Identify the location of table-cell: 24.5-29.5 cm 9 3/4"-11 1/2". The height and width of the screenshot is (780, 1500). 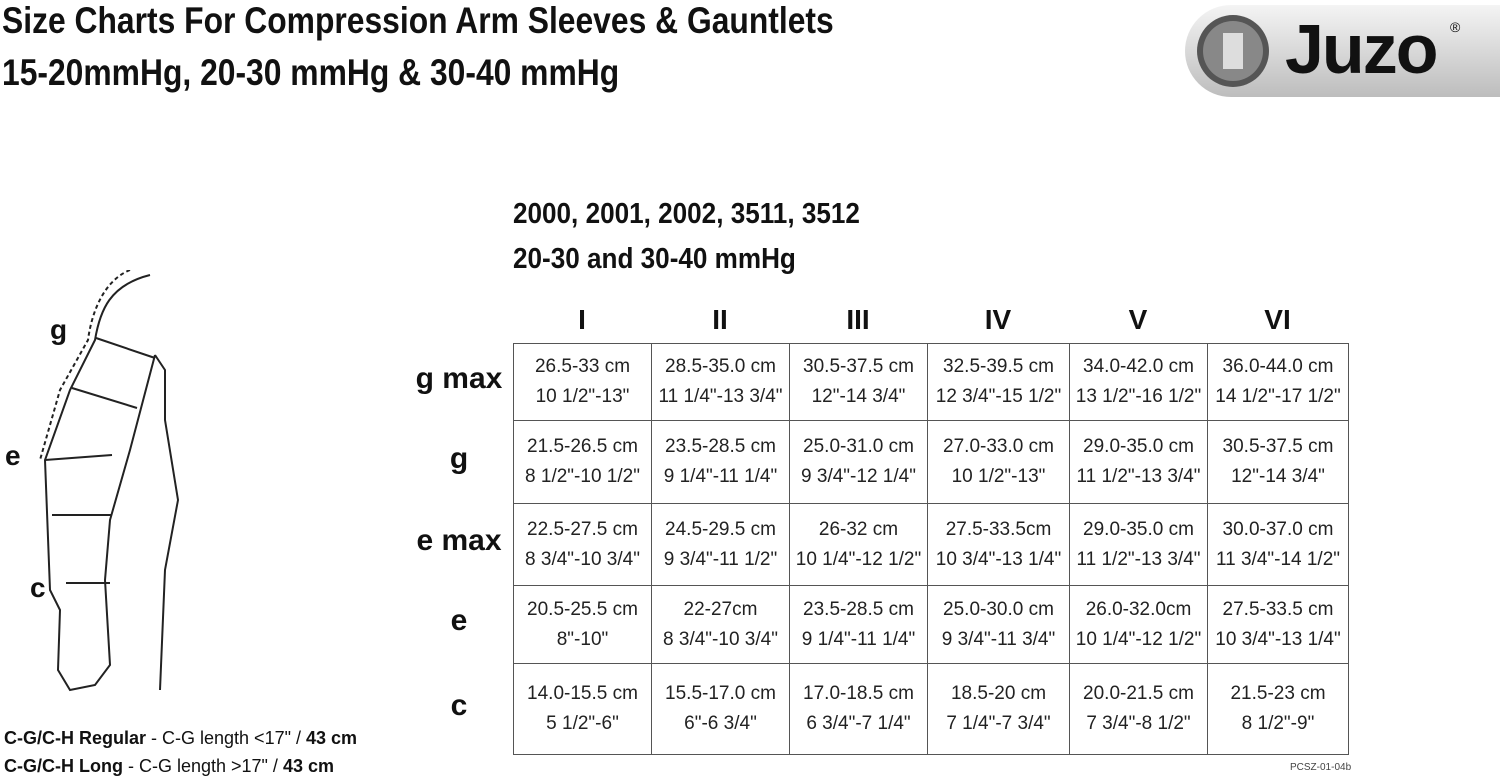
(720, 544).